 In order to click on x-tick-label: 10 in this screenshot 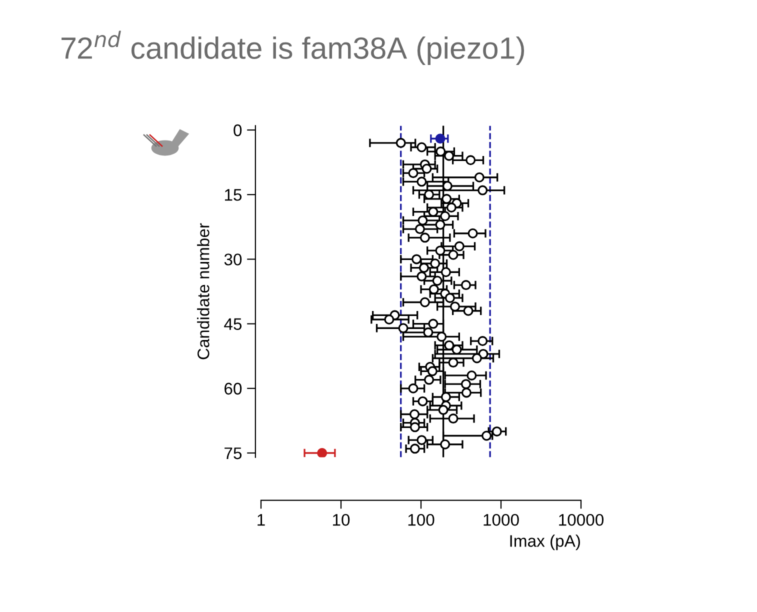, I will do `click(341, 520)`.